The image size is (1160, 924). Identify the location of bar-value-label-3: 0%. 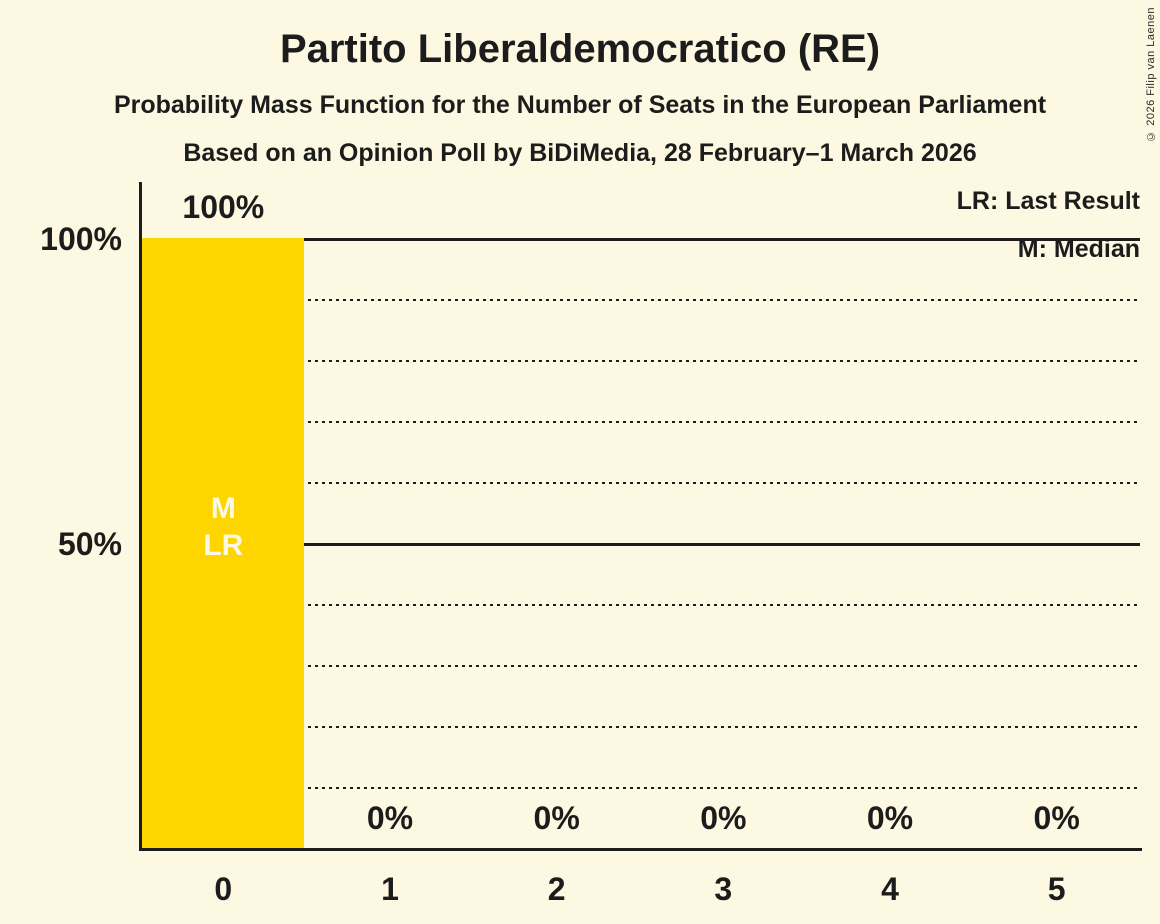
(723, 818).